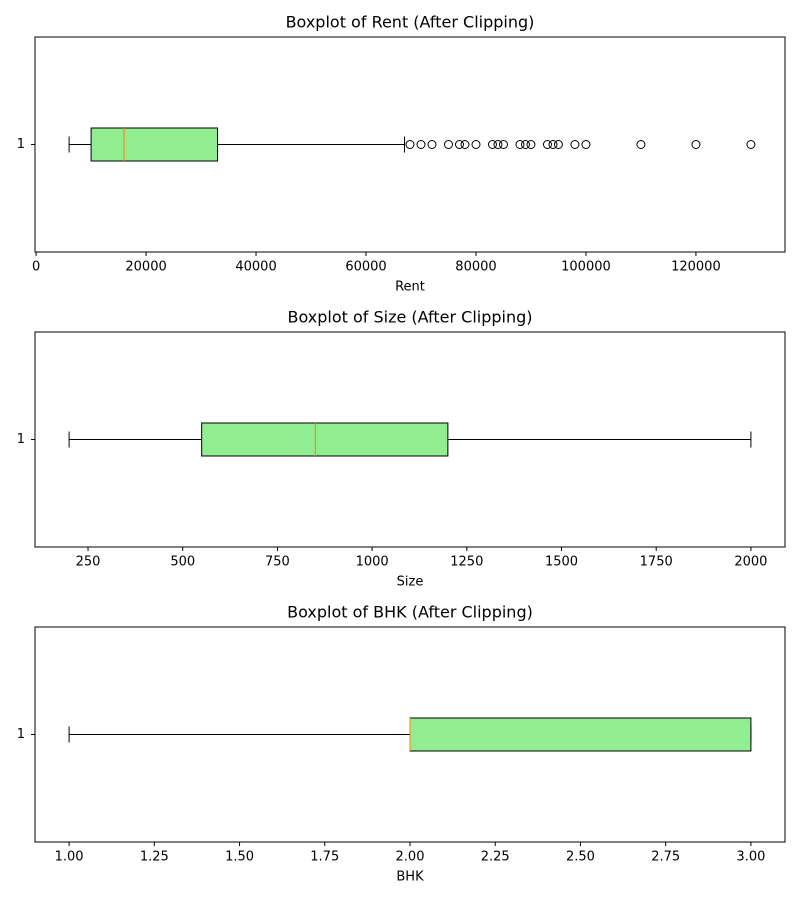 This screenshot has height=900, width=800. What do you see at coordinates (410, 857) in the screenshot?
I see `x-tick-label: 2.00` at bounding box center [410, 857].